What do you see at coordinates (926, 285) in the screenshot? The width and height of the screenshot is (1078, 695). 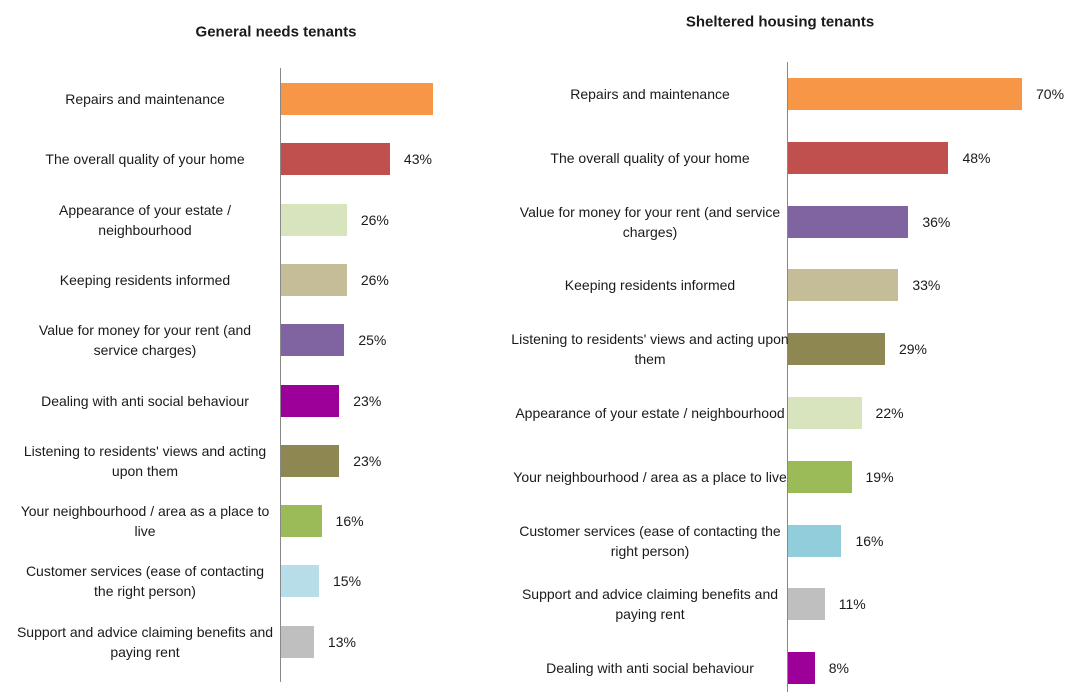 I see `value-label: 33%` at bounding box center [926, 285].